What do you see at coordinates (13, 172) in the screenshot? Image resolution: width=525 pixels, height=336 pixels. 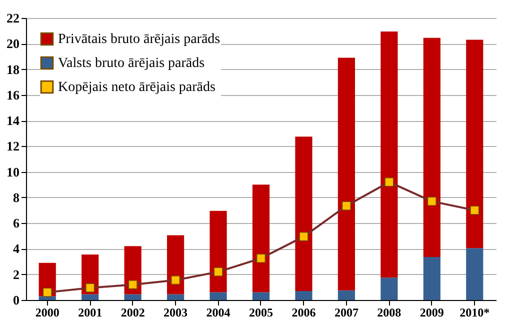 I see `y-tick-label: 10` at bounding box center [13, 172].